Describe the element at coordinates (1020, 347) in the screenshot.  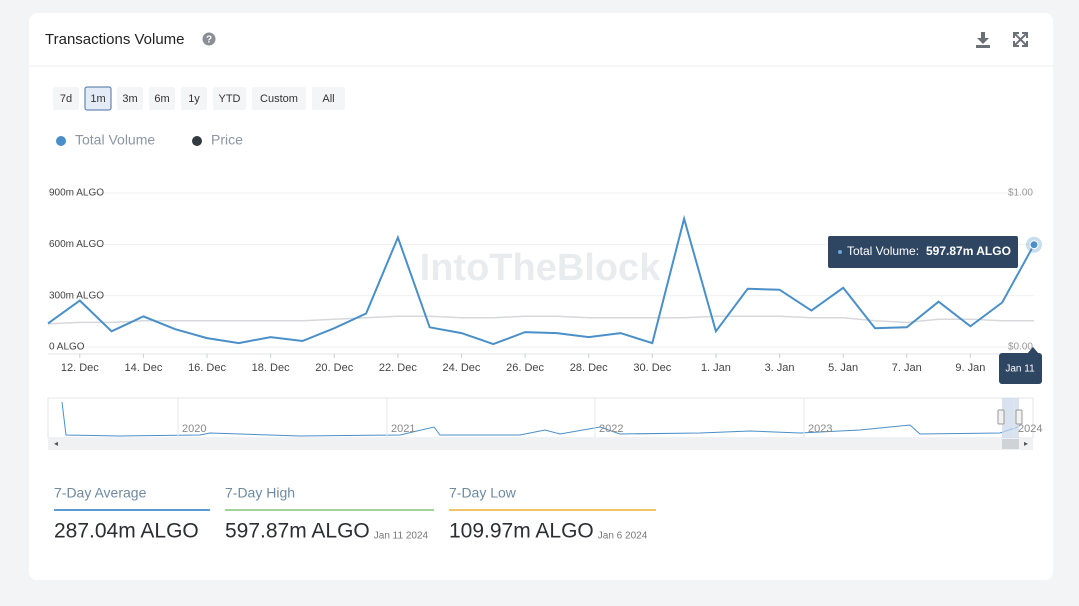
I see `y2-tick-label: $0.00` at that location.